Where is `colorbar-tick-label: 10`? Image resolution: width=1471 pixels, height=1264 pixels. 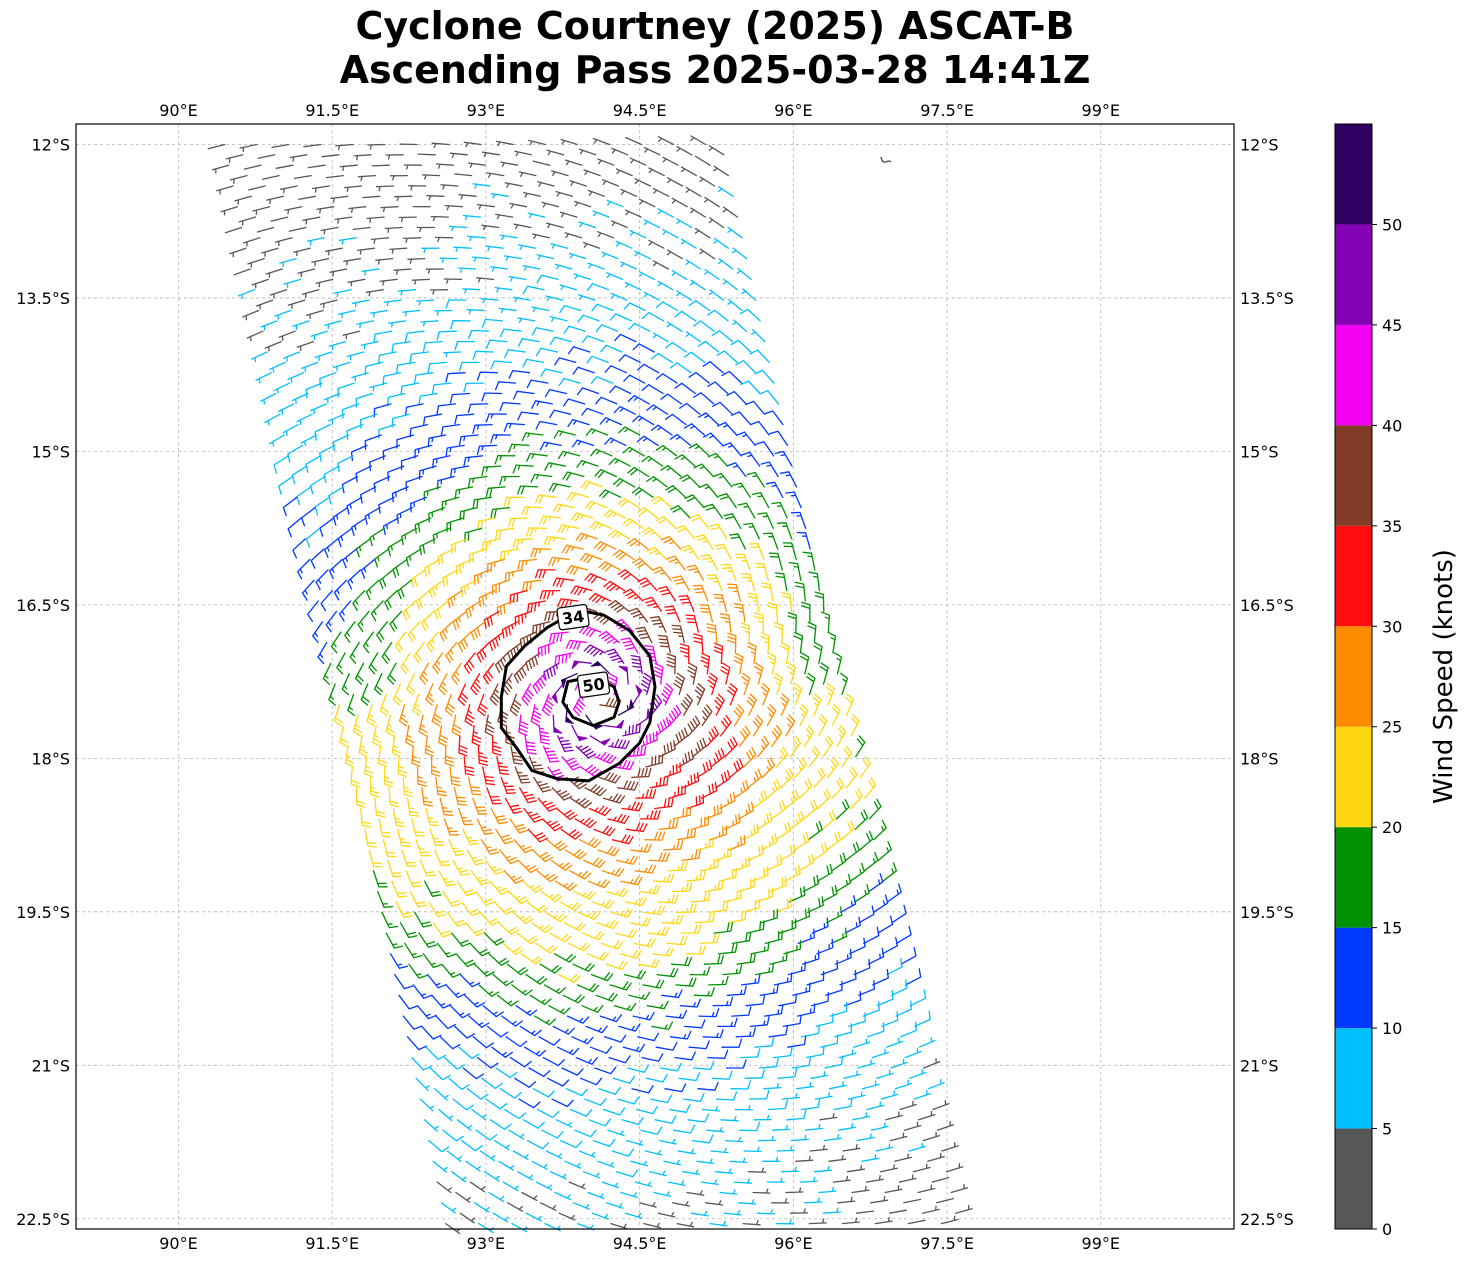 colorbar-tick-label: 10 is located at coordinates (1392, 1028).